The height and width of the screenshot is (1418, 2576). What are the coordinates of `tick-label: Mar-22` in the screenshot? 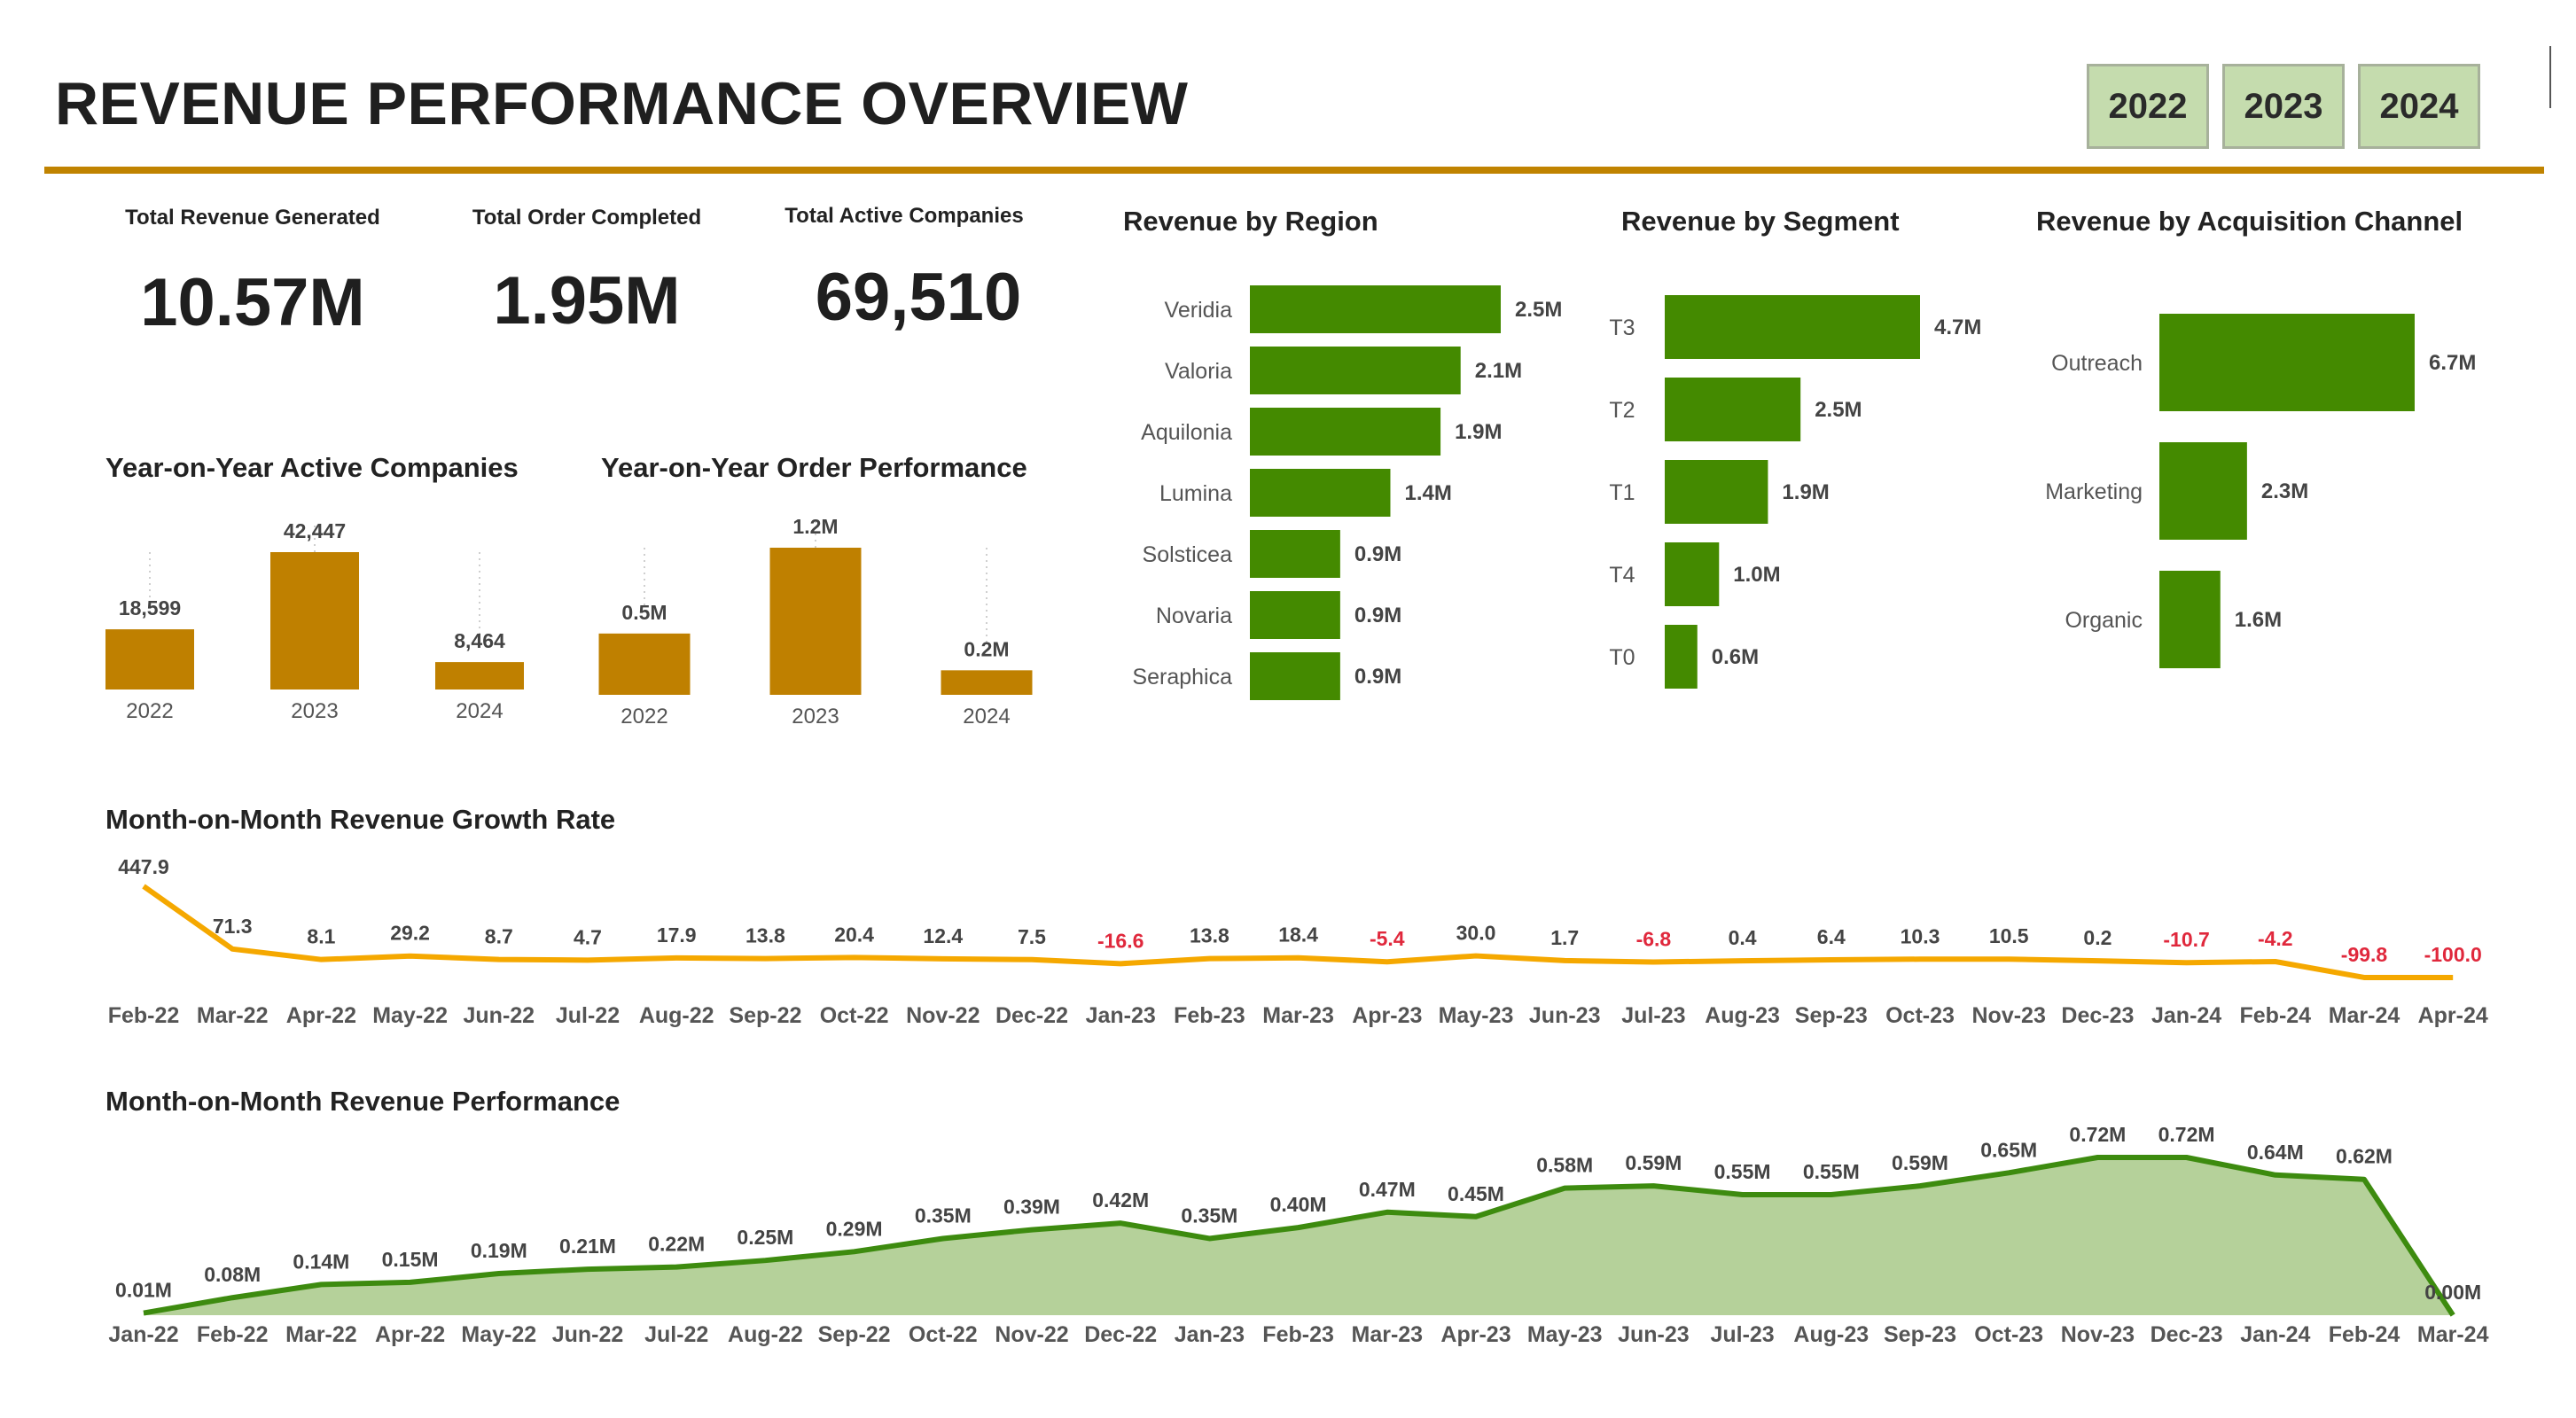 It's located at (233, 1015).